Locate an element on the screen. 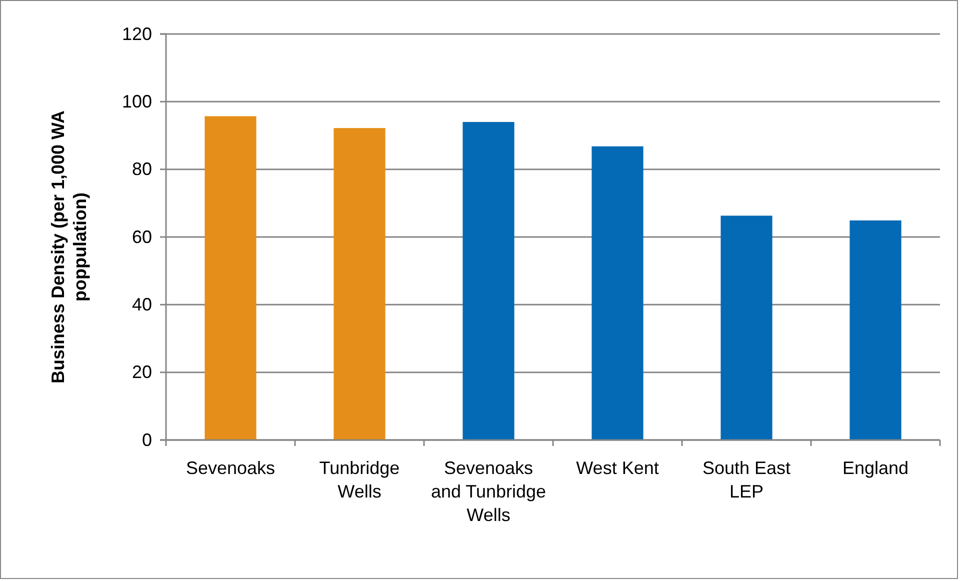  y-tick-label: 60 is located at coordinates (142, 236).